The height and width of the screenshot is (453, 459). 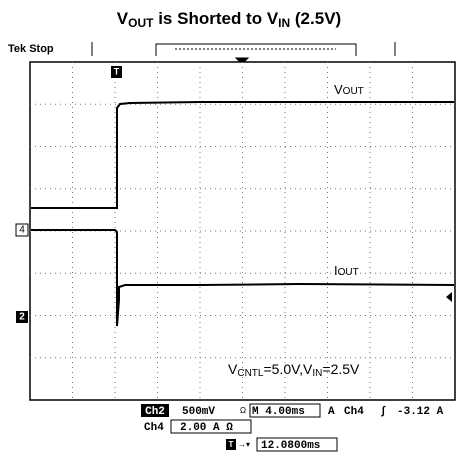 I want to click on ann-part: V, so click(x=233, y=369).